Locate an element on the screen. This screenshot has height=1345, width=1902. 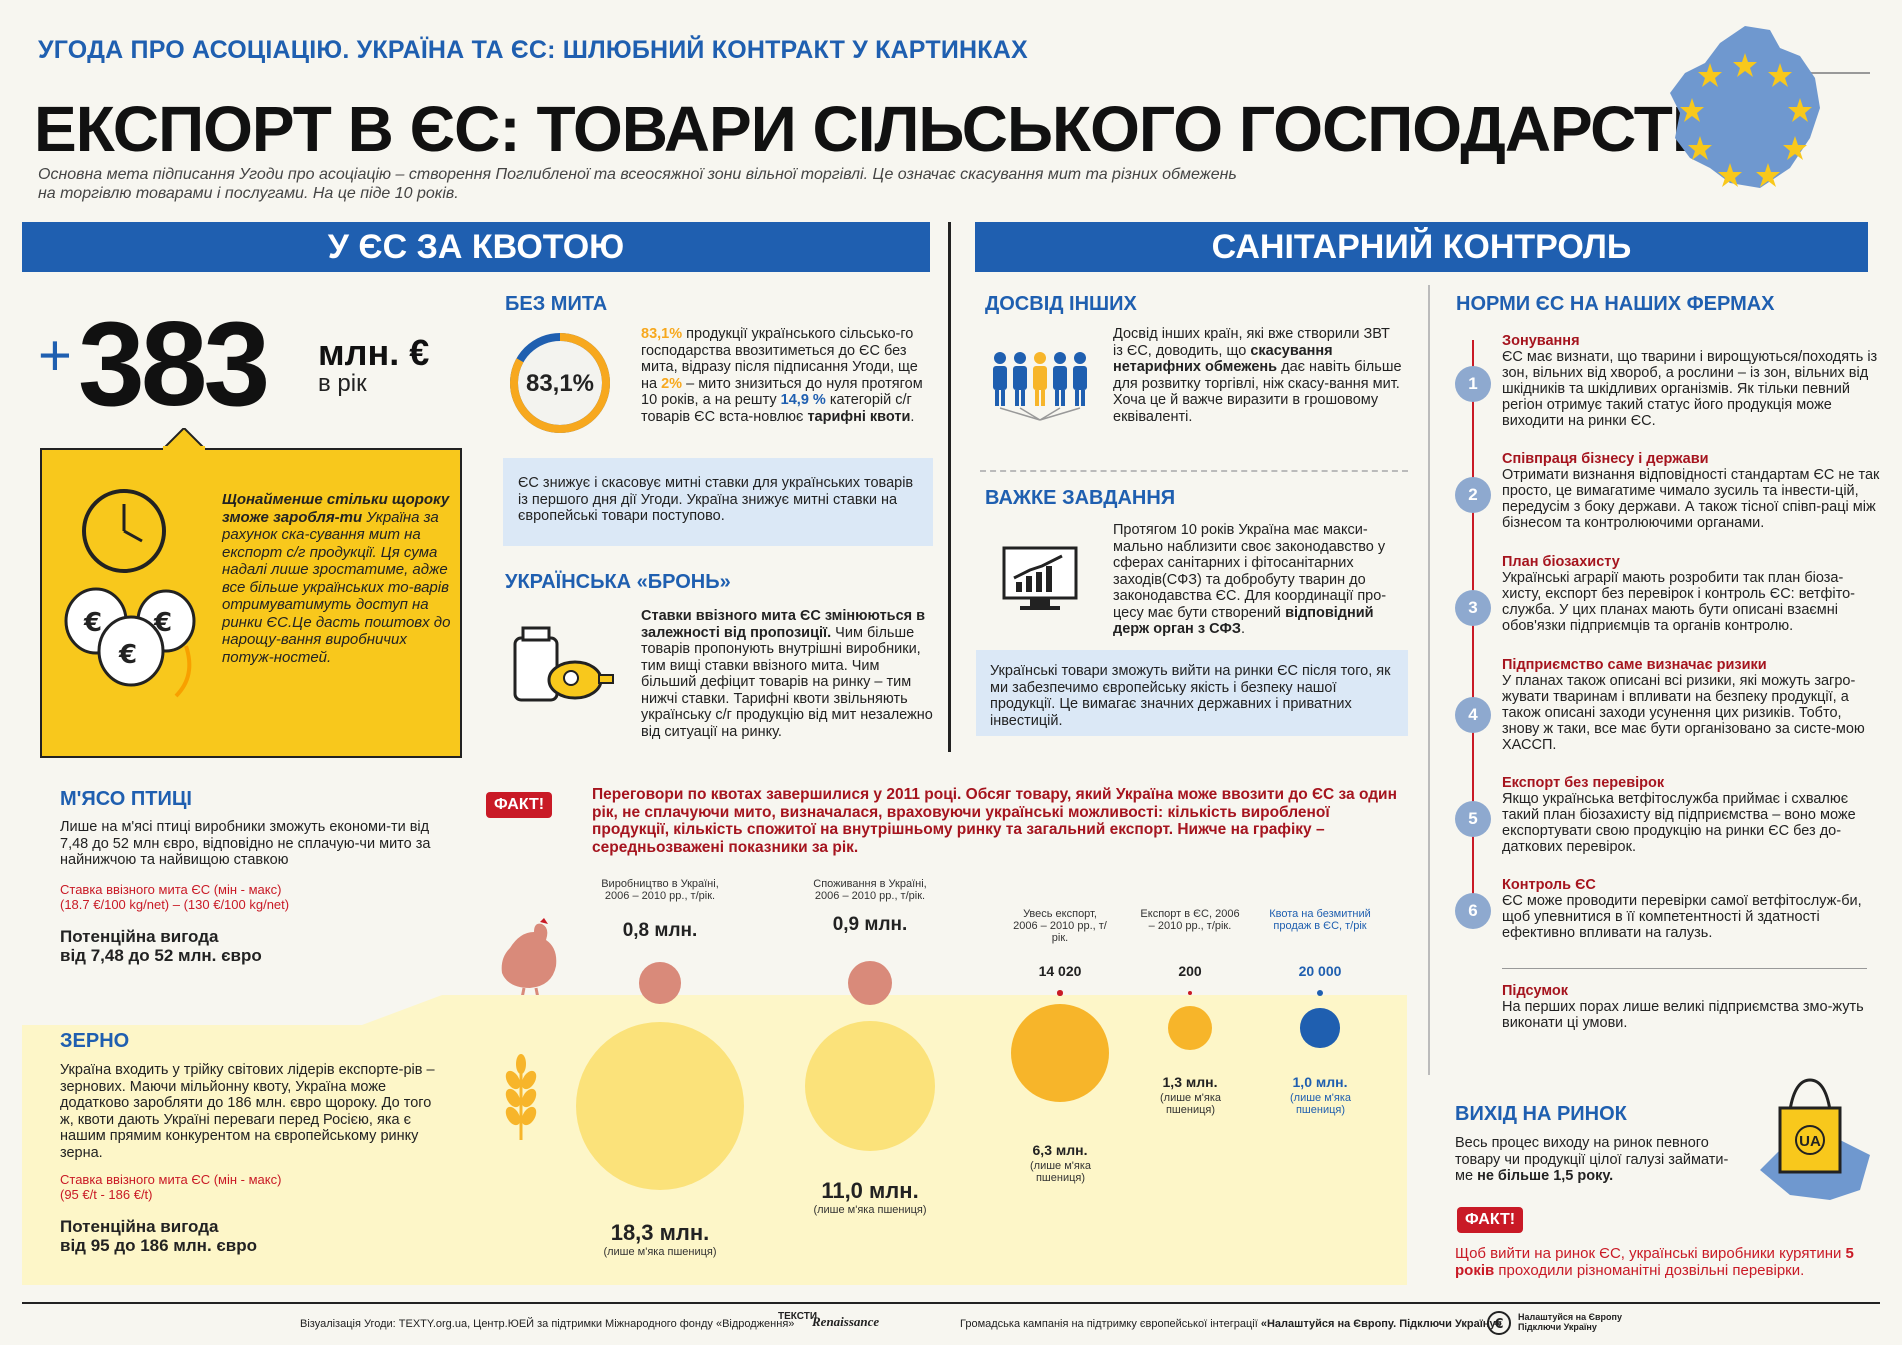
grain-heading: ЗЕРНО is located at coordinates (95, 1041).